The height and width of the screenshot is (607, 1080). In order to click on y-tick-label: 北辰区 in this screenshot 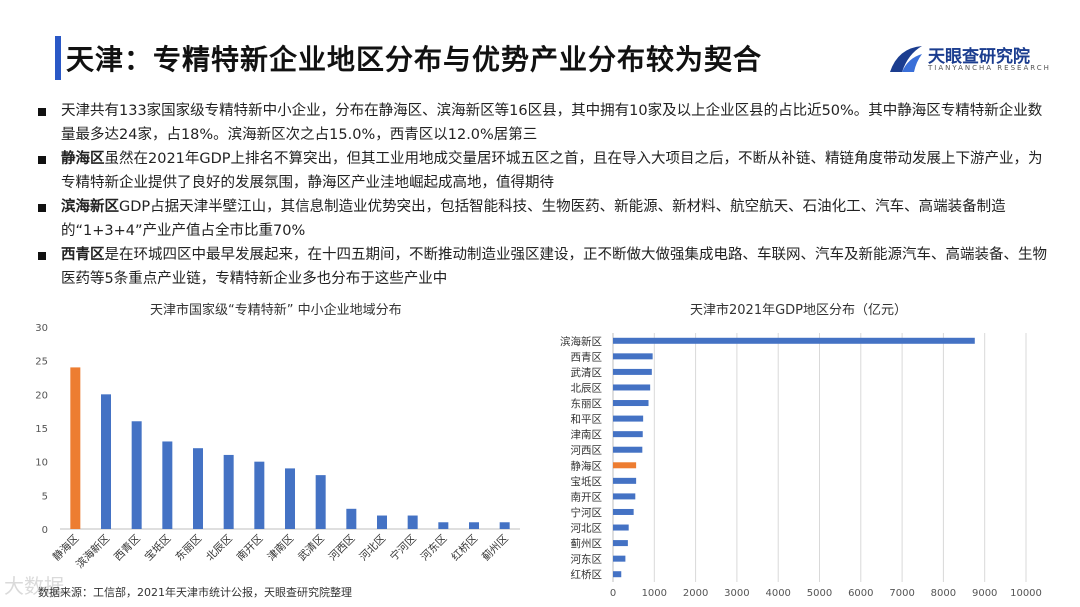, I will do `click(587, 388)`.